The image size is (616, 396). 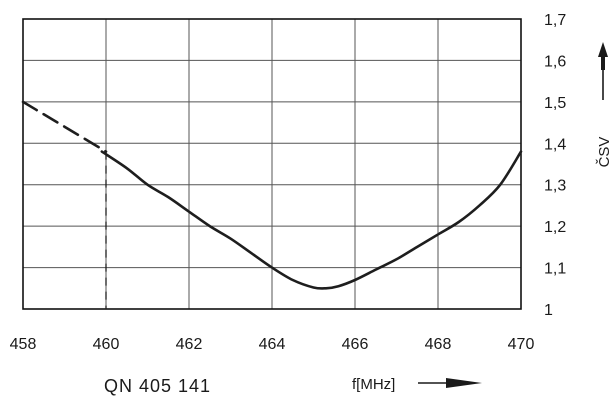 What do you see at coordinates (23, 344) in the screenshot?
I see `x-tick-label: 458` at bounding box center [23, 344].